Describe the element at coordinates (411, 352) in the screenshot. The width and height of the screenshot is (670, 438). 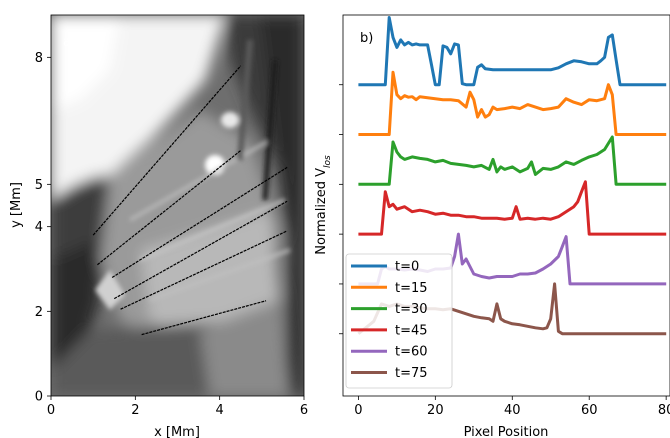
I see `legend-label-5: t=60` at that location.